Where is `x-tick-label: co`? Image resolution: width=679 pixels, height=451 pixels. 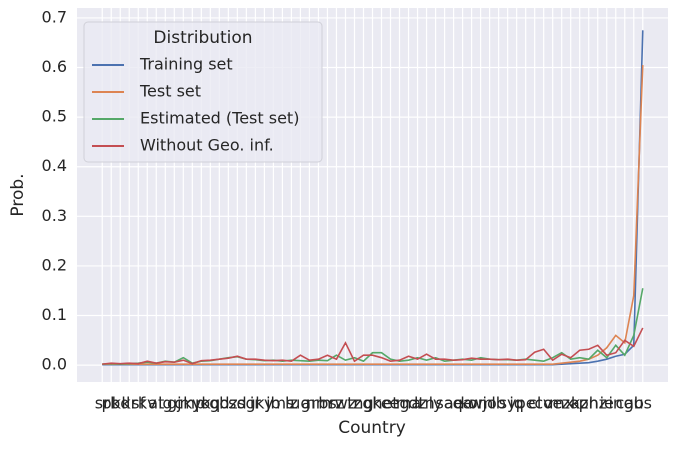 x-tick-label: co is located at coordinates (543, 403).